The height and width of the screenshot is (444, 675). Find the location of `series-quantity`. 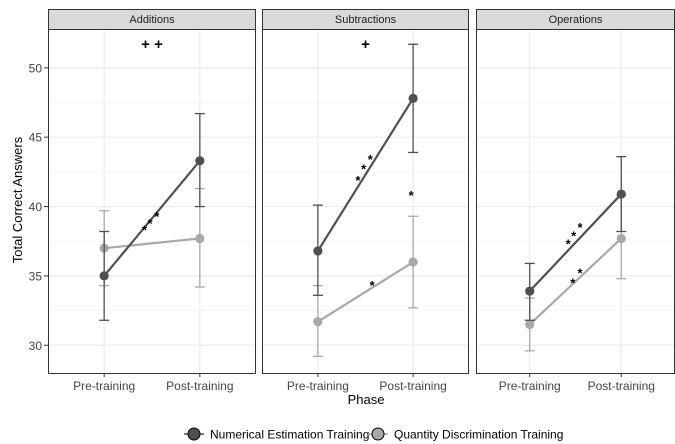

series-quantity is located at coordinates (365, 286).